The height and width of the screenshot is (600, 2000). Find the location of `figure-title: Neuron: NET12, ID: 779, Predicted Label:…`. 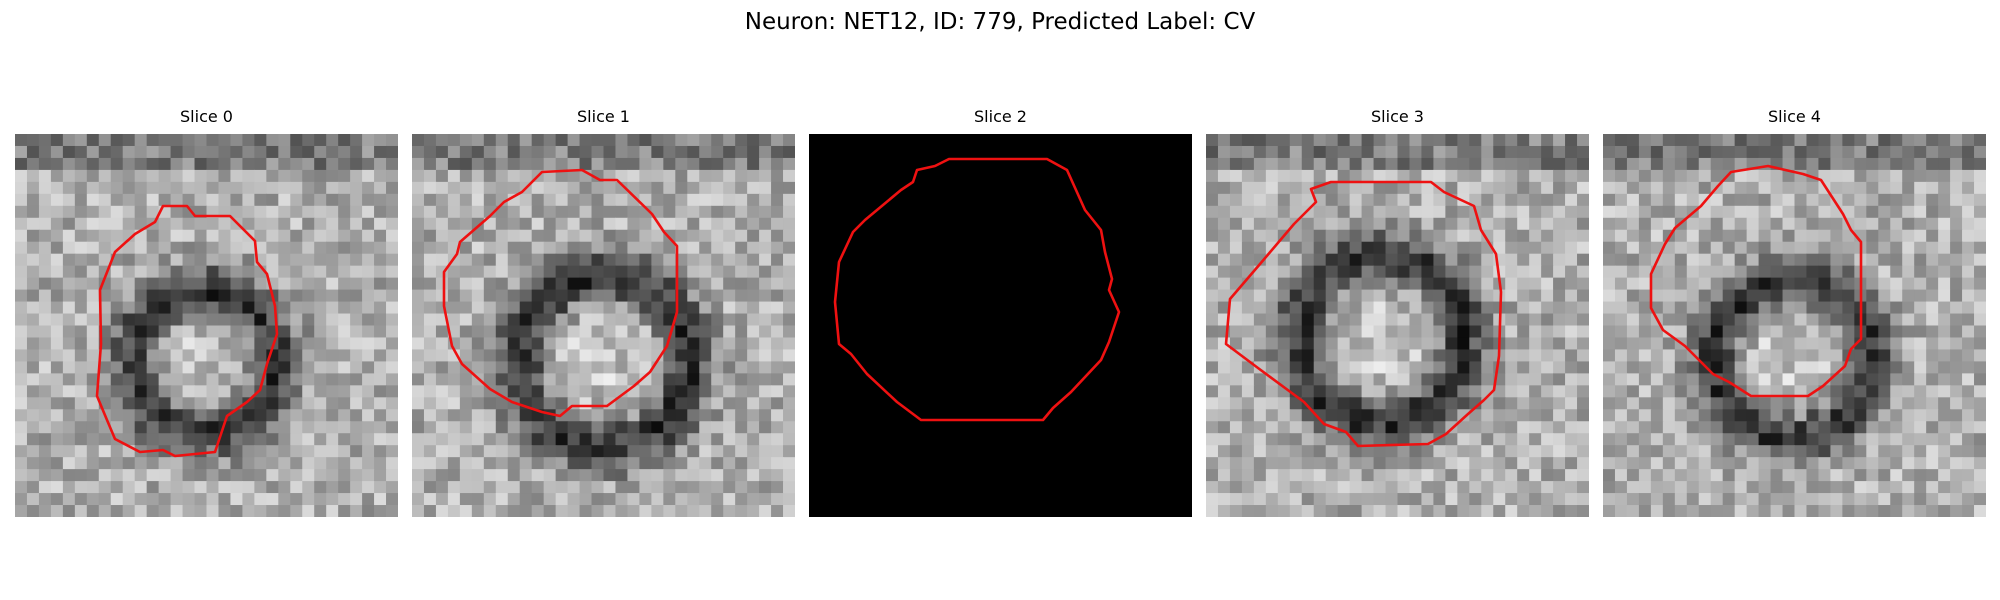

figure-title: Neuron: NET12, ID: 779, Predicted Label:… is located at coordinates (1000, 22).